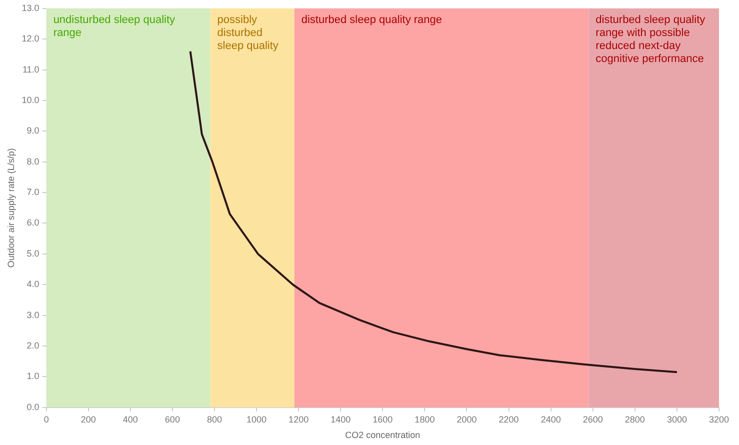  I want to click on y-tick-label: 0.0, so click(33, 407).